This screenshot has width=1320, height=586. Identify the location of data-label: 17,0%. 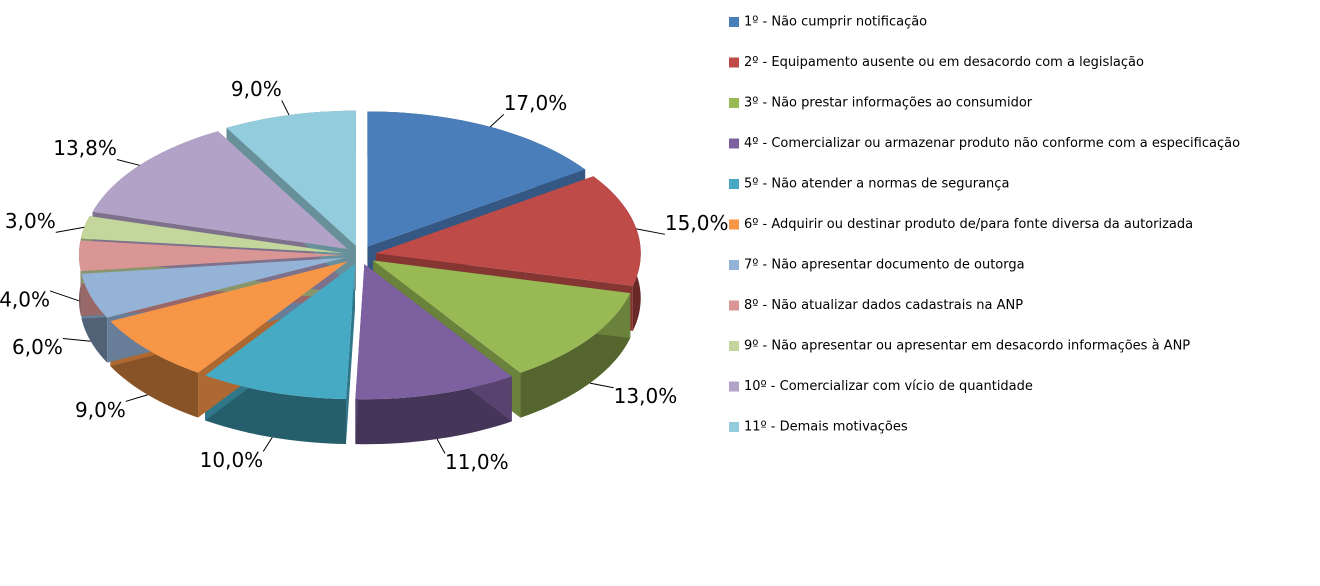
(536, 103).